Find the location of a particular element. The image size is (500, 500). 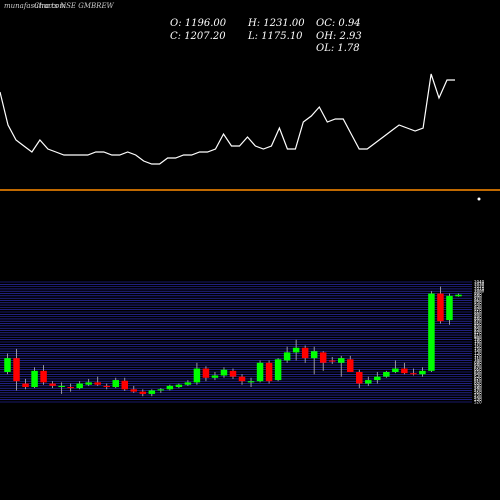

price-tick-label: 790 is located at coordinates (478, 339).